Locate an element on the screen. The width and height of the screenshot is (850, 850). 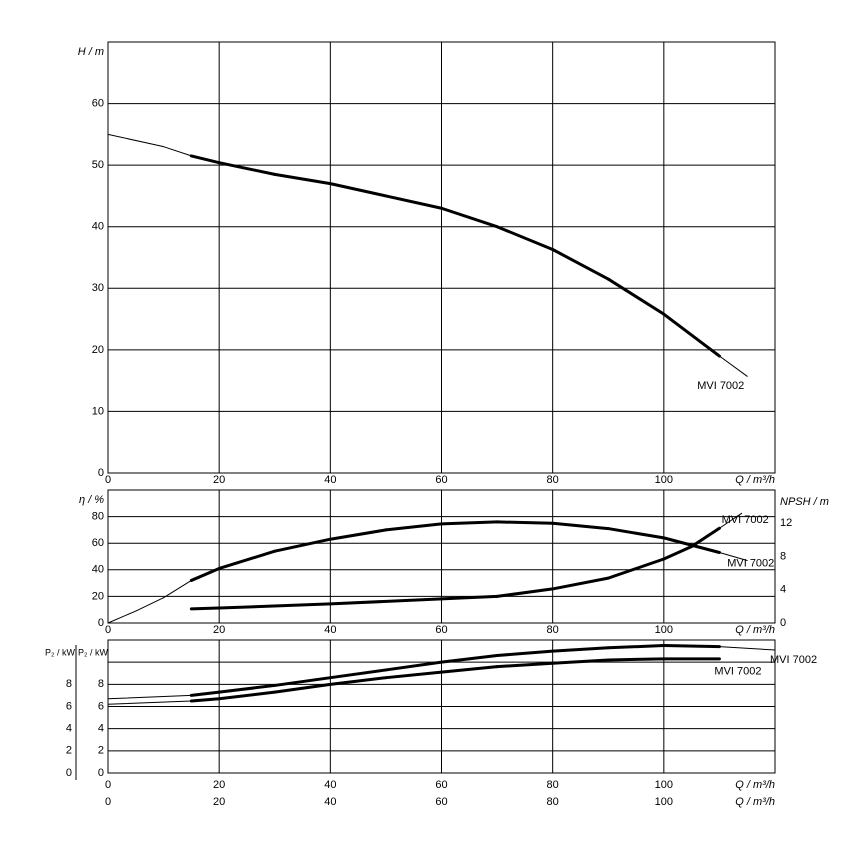
y2-axis-label: NPSH / m is located at coordinates (804, 502).